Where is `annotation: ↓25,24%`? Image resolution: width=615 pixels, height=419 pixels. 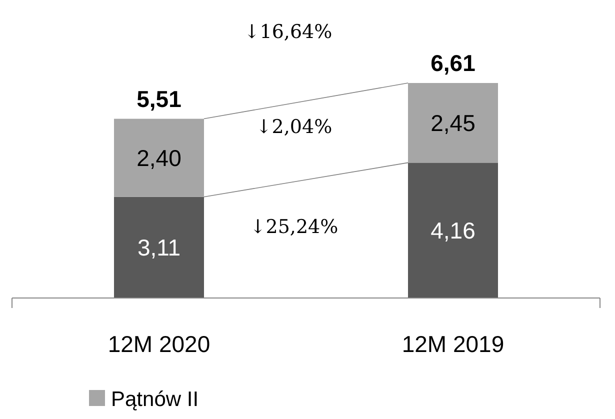
annotation: ↓25,24% is located at coordinates (294, 227).